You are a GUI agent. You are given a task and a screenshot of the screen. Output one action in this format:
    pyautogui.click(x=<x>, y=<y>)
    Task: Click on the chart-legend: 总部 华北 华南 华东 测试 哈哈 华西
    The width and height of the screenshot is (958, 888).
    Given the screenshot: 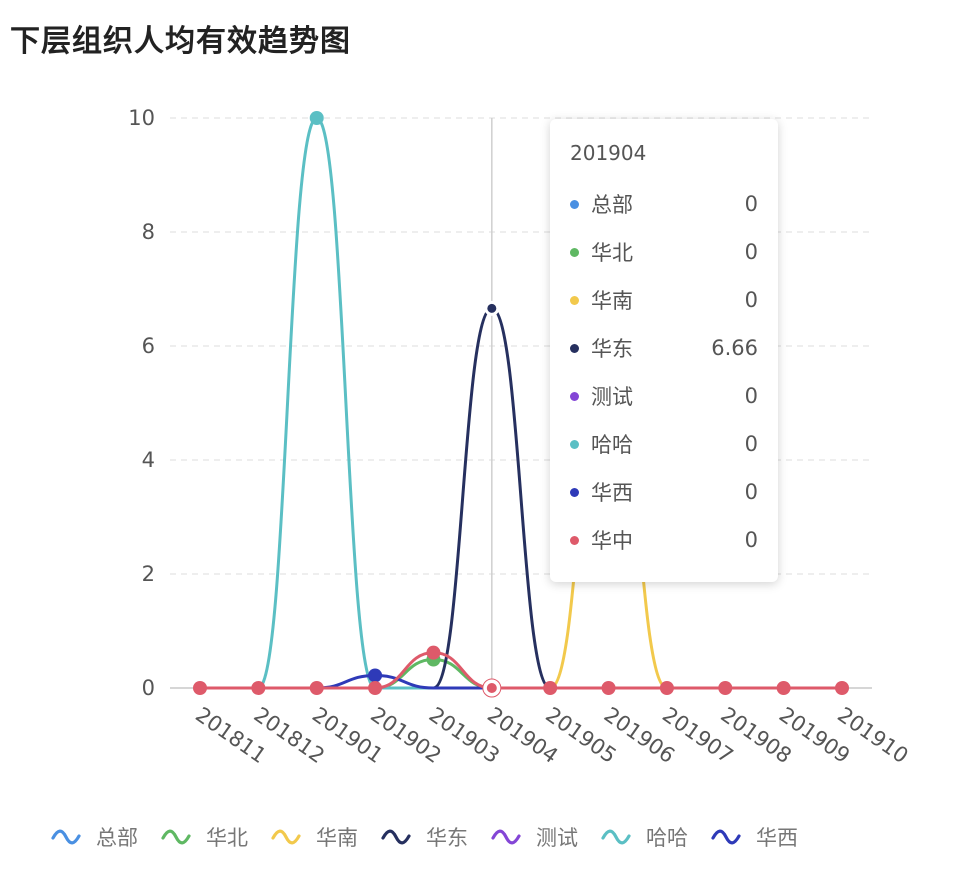 What is the action you would take?
    pyautogui.click(x=435, y=837)
    